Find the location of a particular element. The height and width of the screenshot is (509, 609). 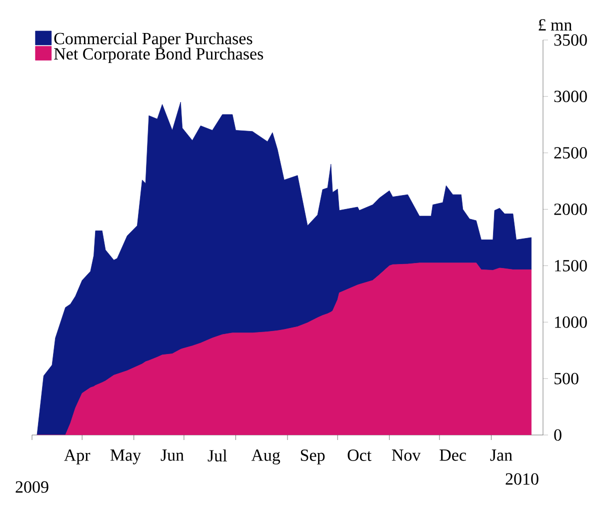

y-tick-label: 0 is located at coordinates (558, 435).